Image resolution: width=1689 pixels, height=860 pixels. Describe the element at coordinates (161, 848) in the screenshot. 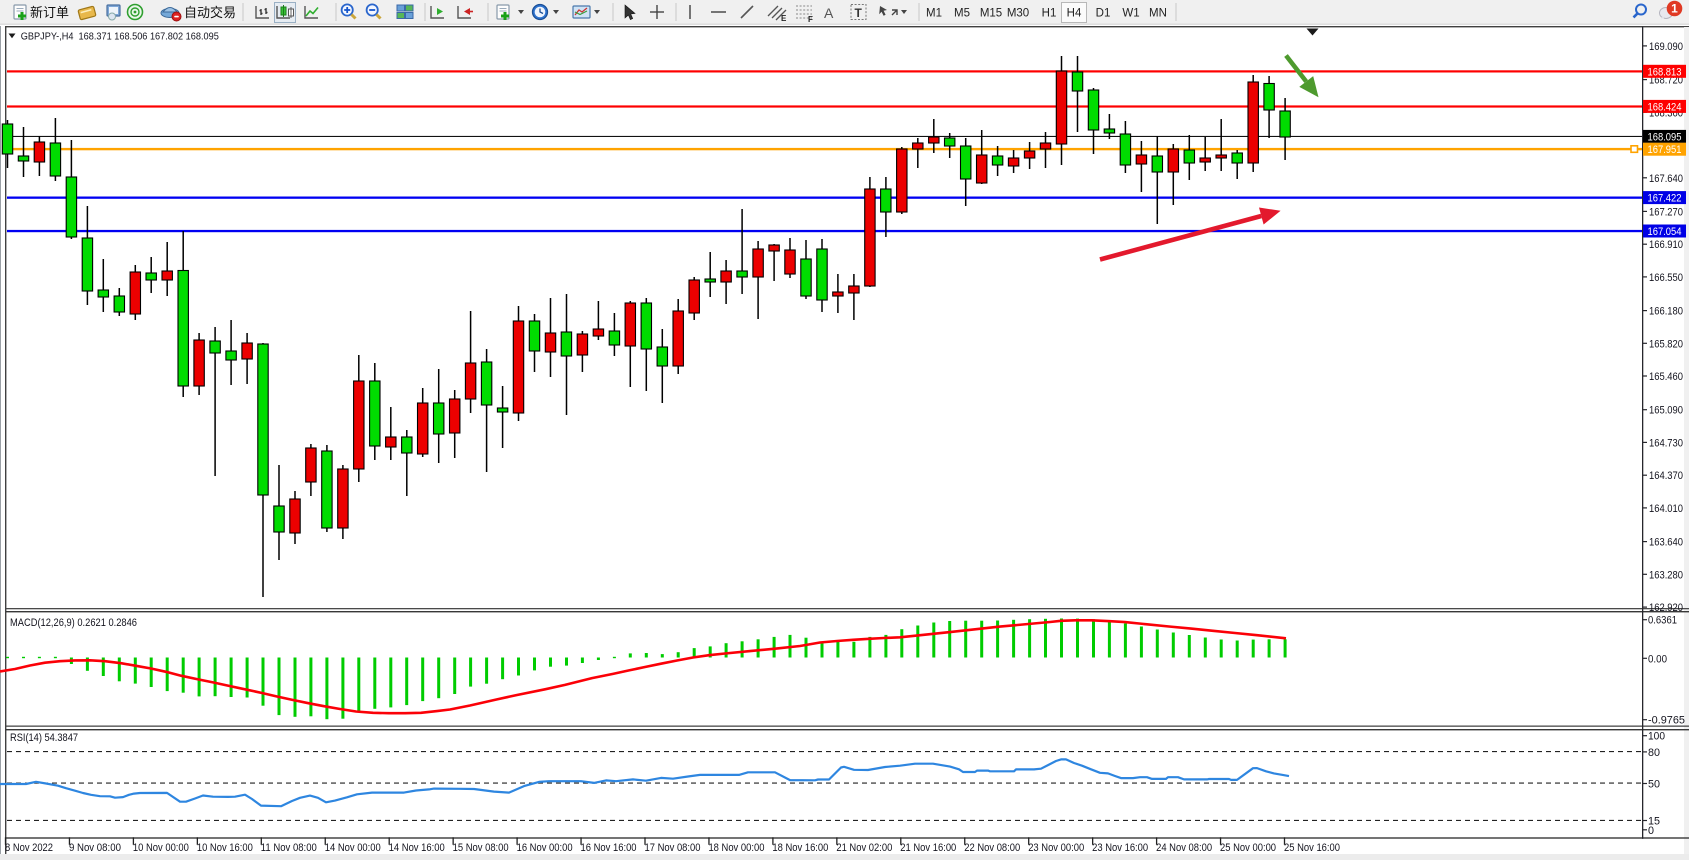

I see `svg-text: 10 Nov 00:00` at that location.